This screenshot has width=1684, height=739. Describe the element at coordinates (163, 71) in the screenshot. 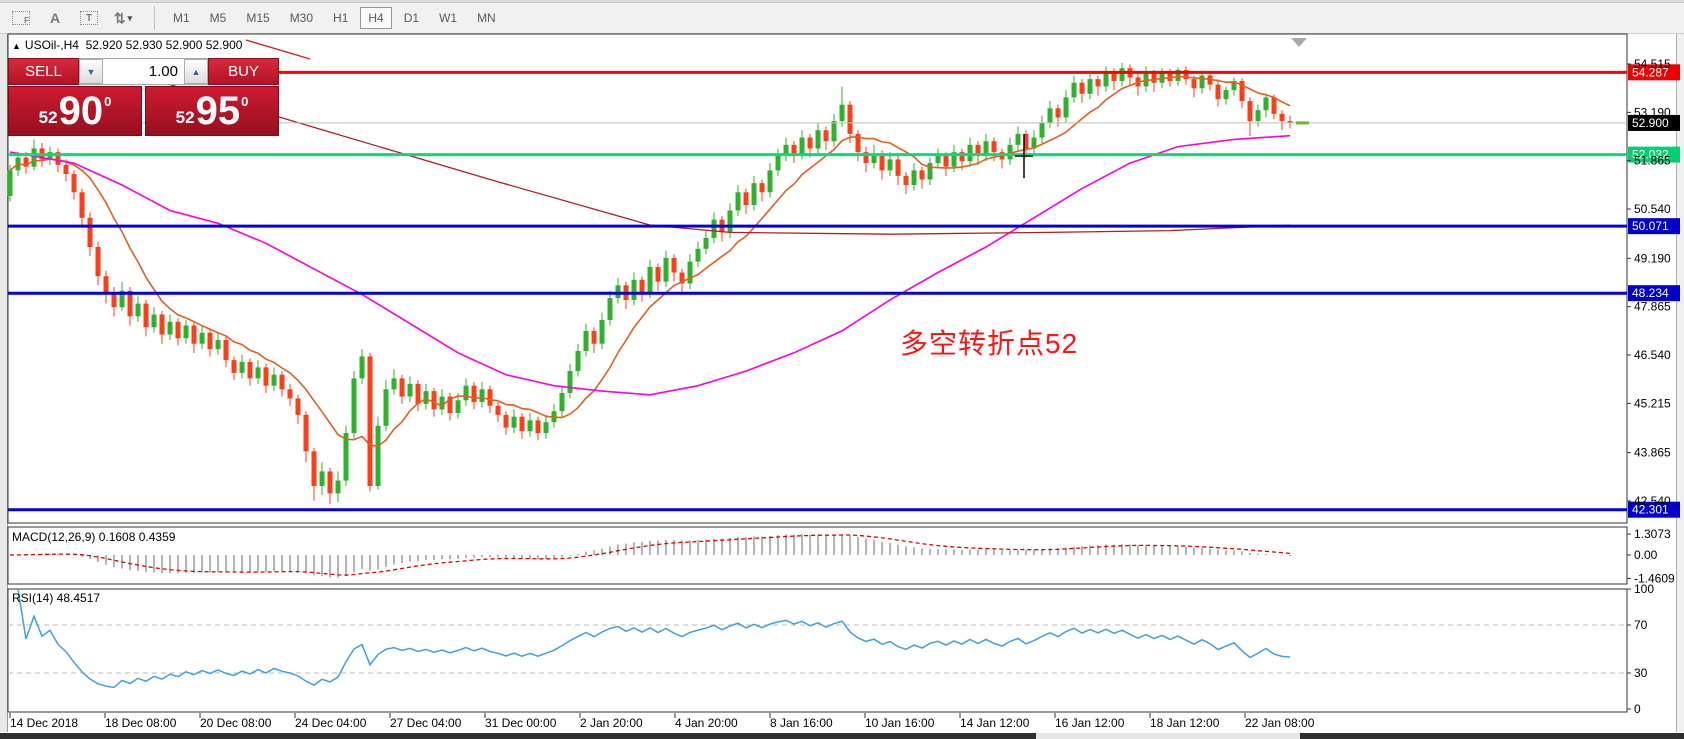

I see `volume-value: 1.00` at that location.